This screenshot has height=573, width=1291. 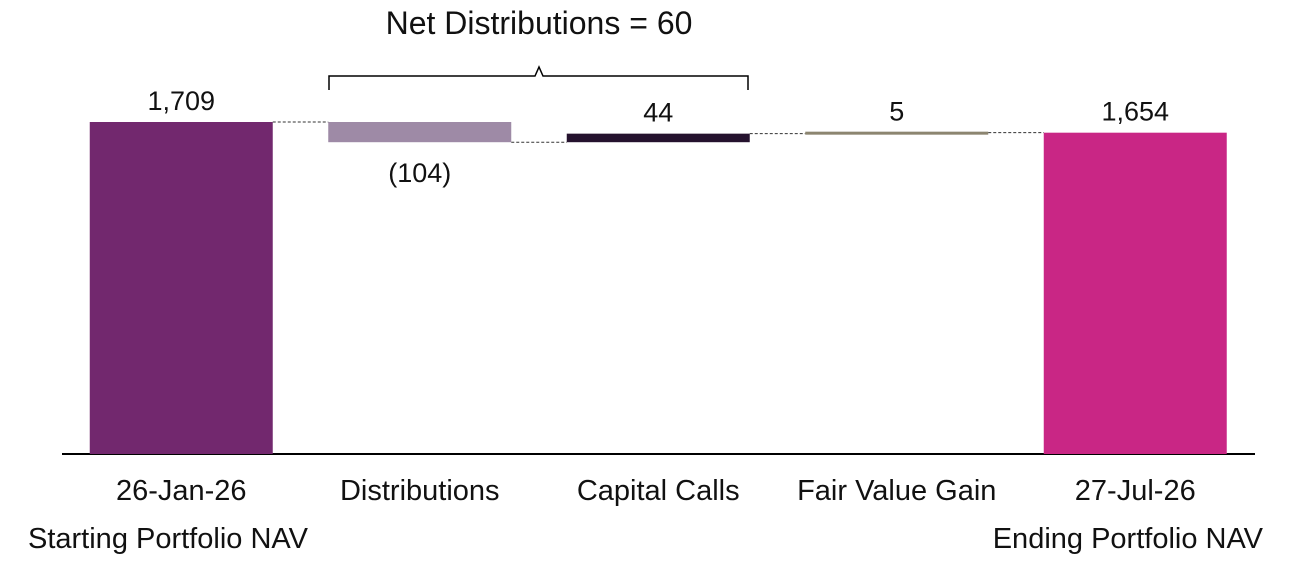 I want to click on net-distributions-brace, so click(x=538, y=77).